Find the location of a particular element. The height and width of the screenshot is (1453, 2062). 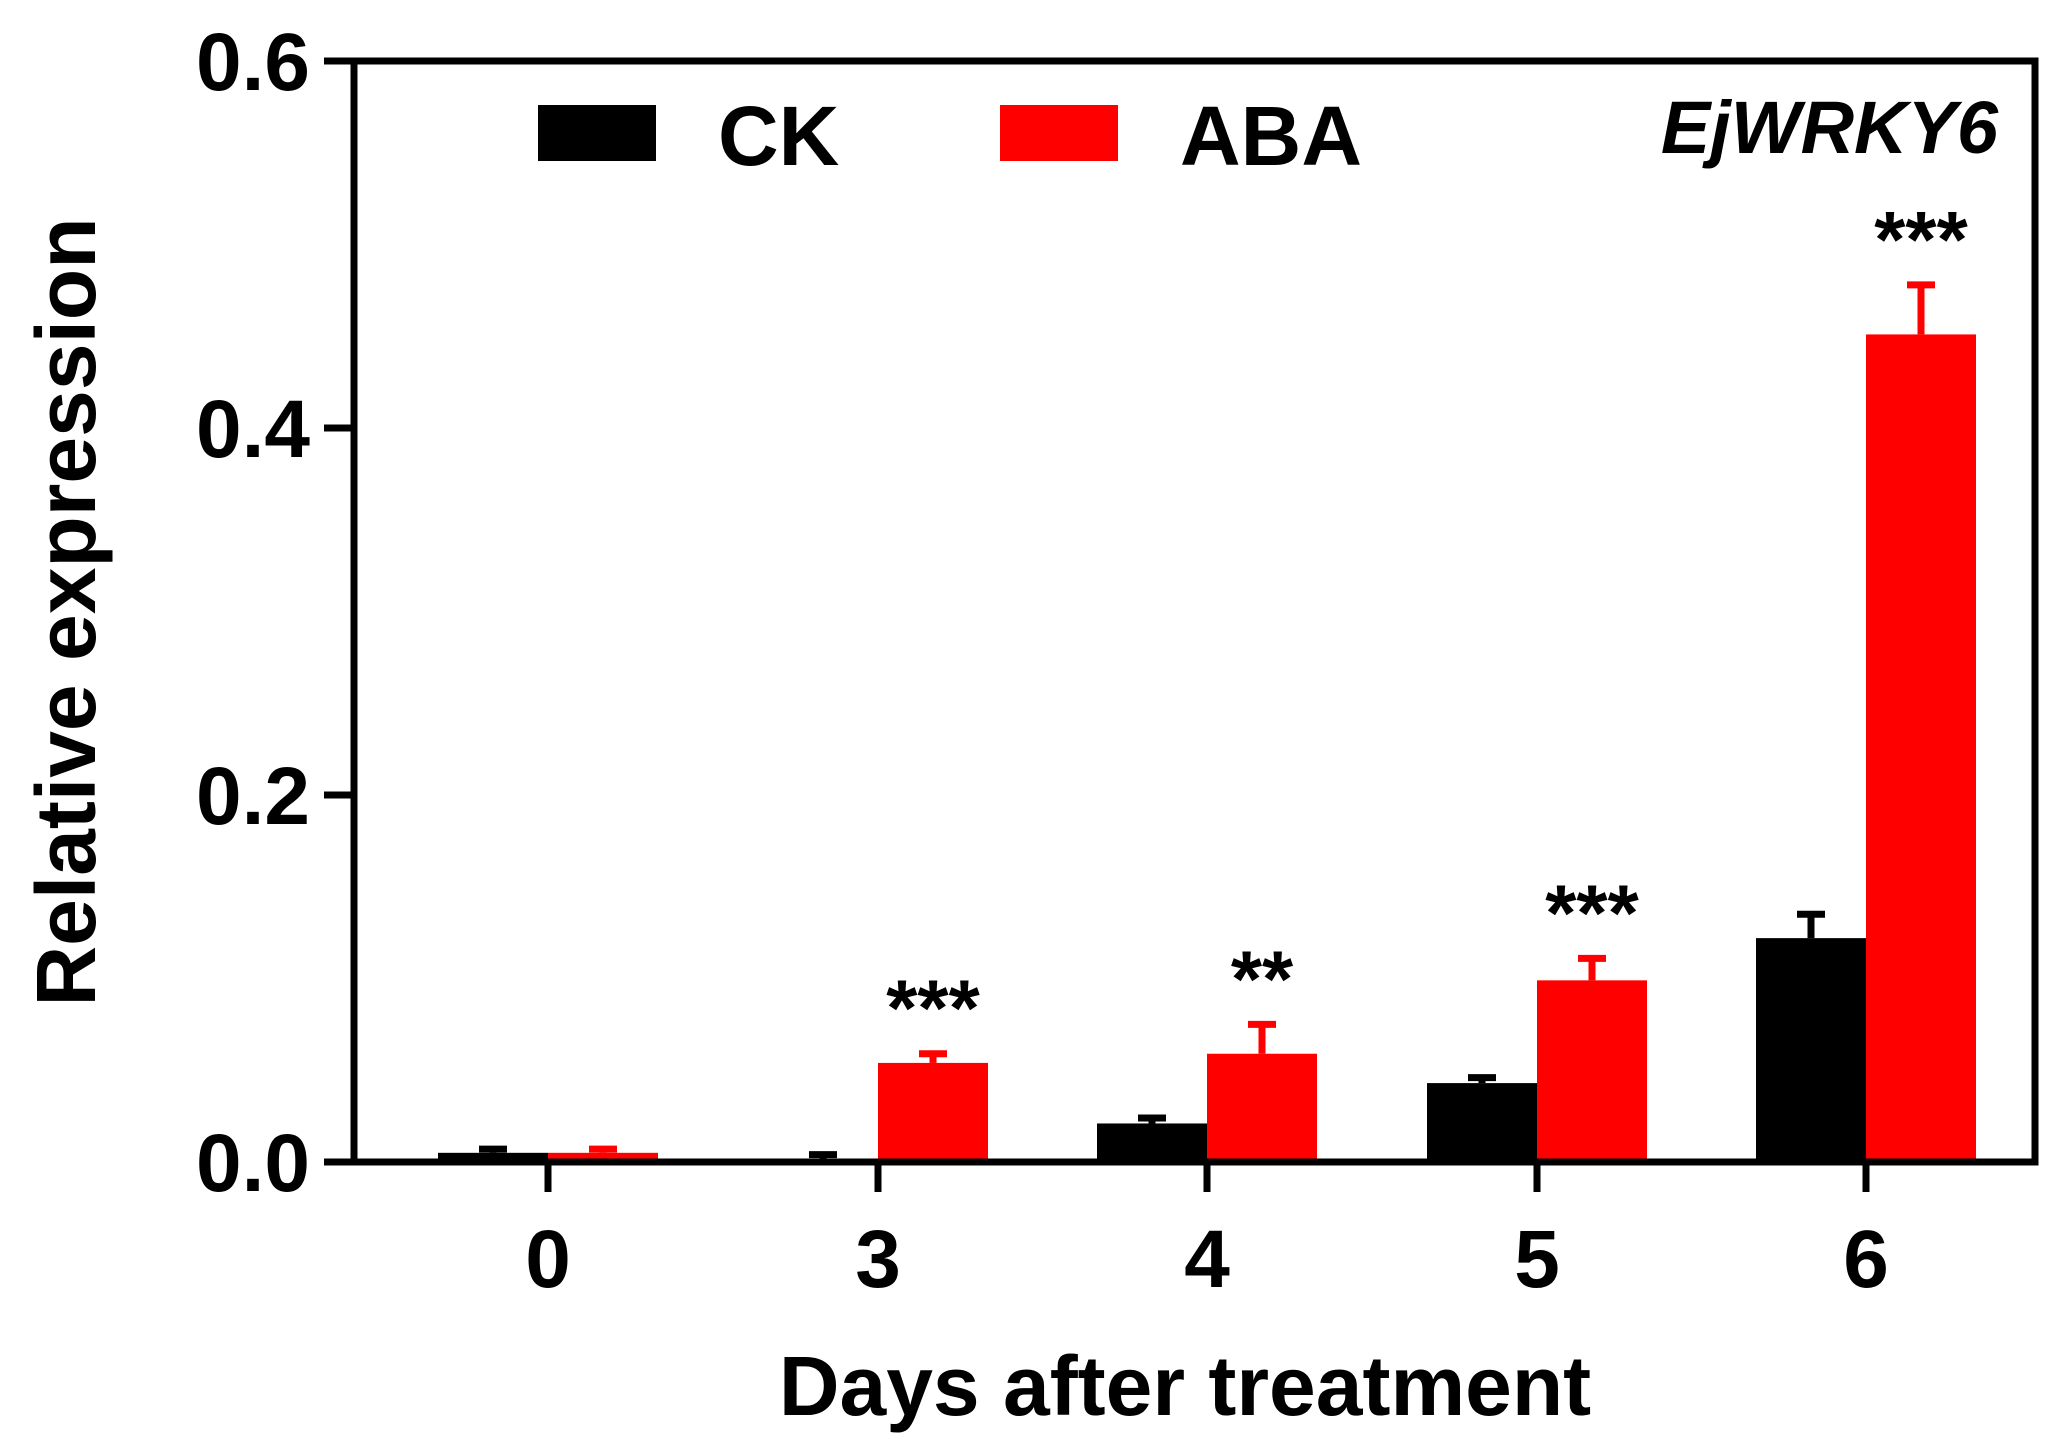

gene-label: EjWRKY6 is located at coordinates (1830, 127).